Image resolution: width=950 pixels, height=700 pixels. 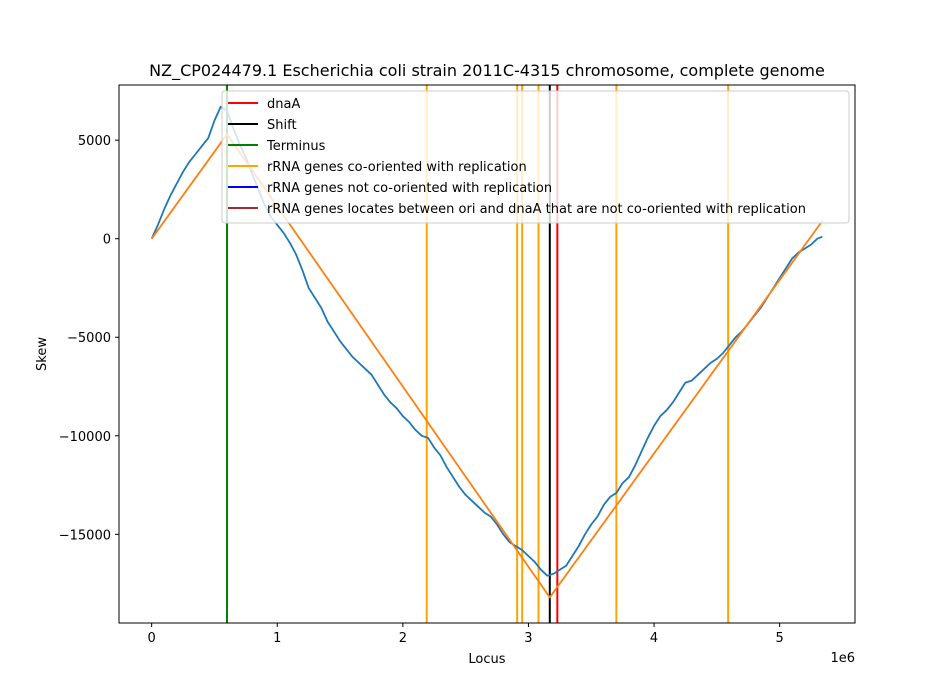 I want to click on y-tick-label: −5000, so click(x=89, y=338).